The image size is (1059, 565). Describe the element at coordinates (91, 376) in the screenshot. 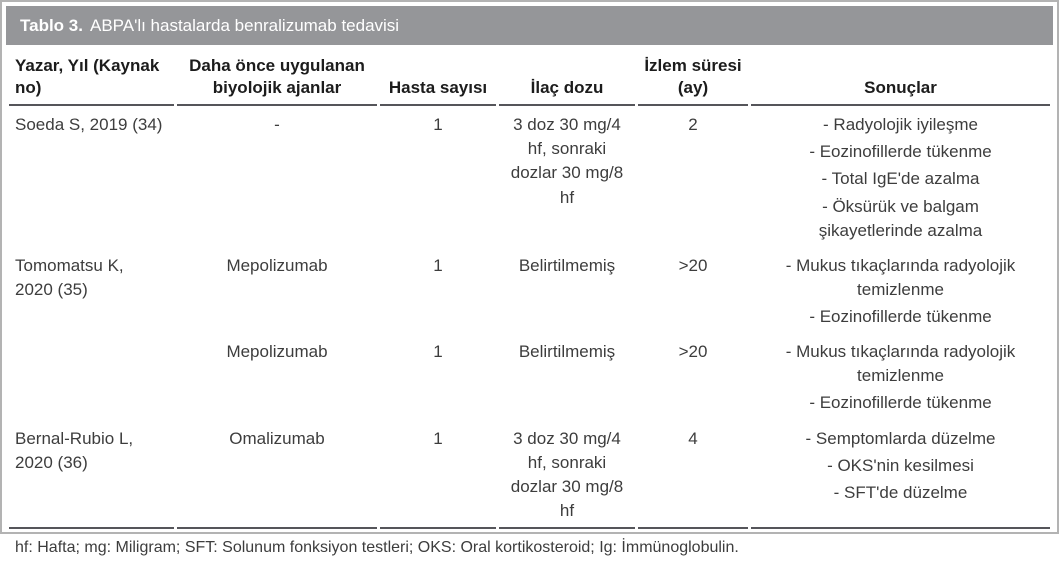

I see `author-cell` at that location.